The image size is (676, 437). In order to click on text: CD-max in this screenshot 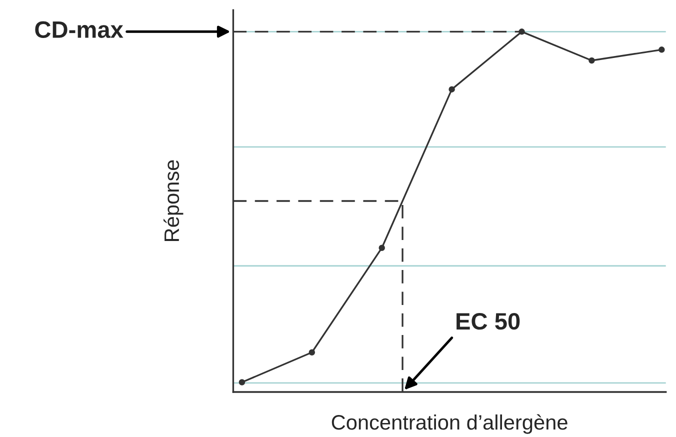, I will do `click(79, 29)`.